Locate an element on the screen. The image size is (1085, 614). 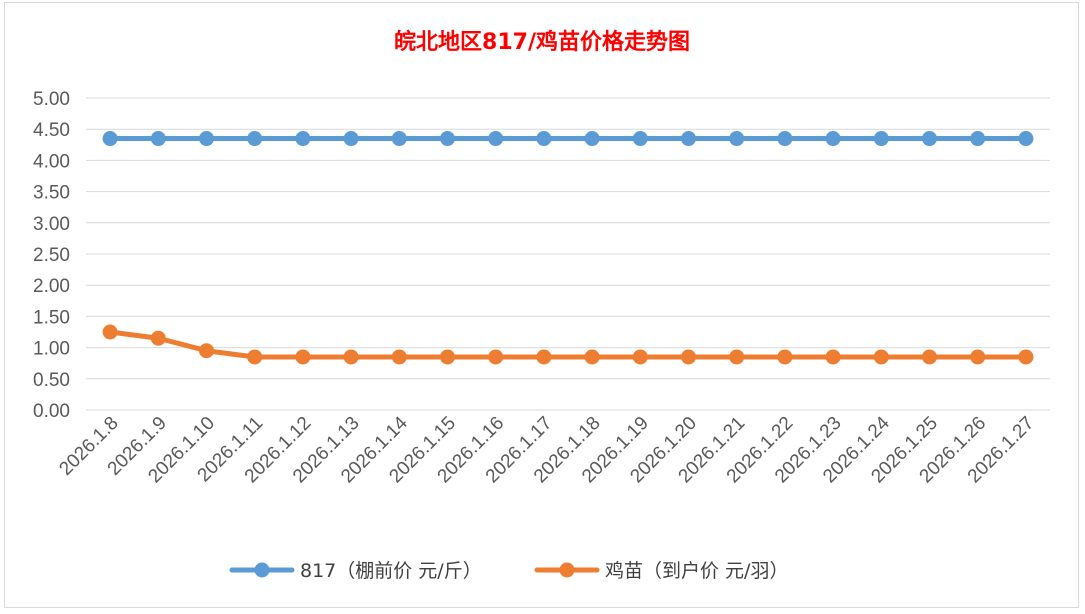
y-tick-label: 0.00 is located at coordinates (51, 411).